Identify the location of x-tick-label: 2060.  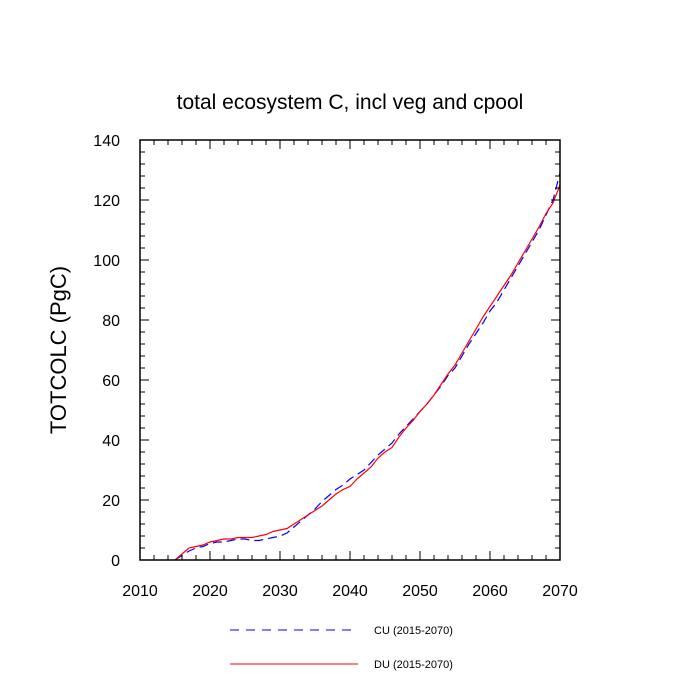
(490, 591).